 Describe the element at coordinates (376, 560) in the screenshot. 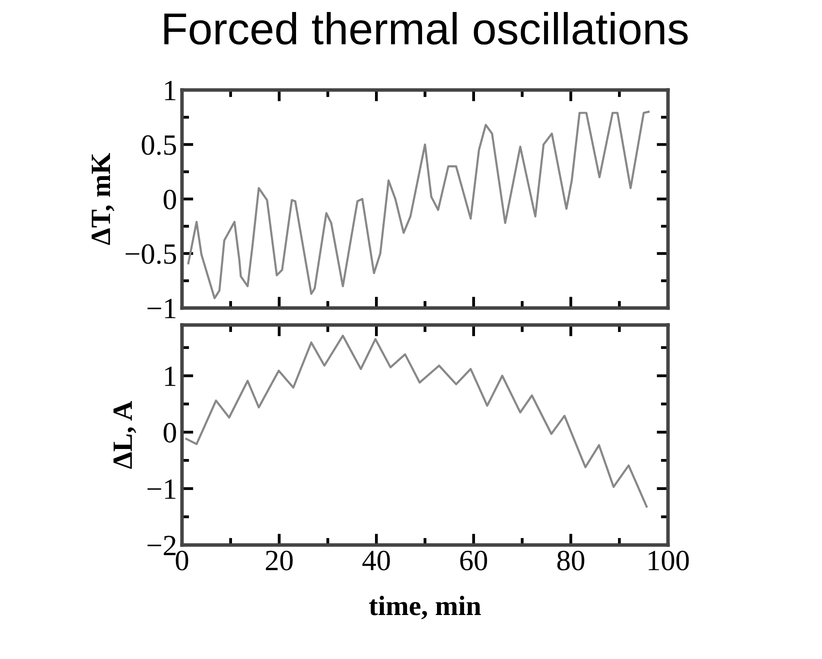

I see `x-tick-label: 40` at that location.